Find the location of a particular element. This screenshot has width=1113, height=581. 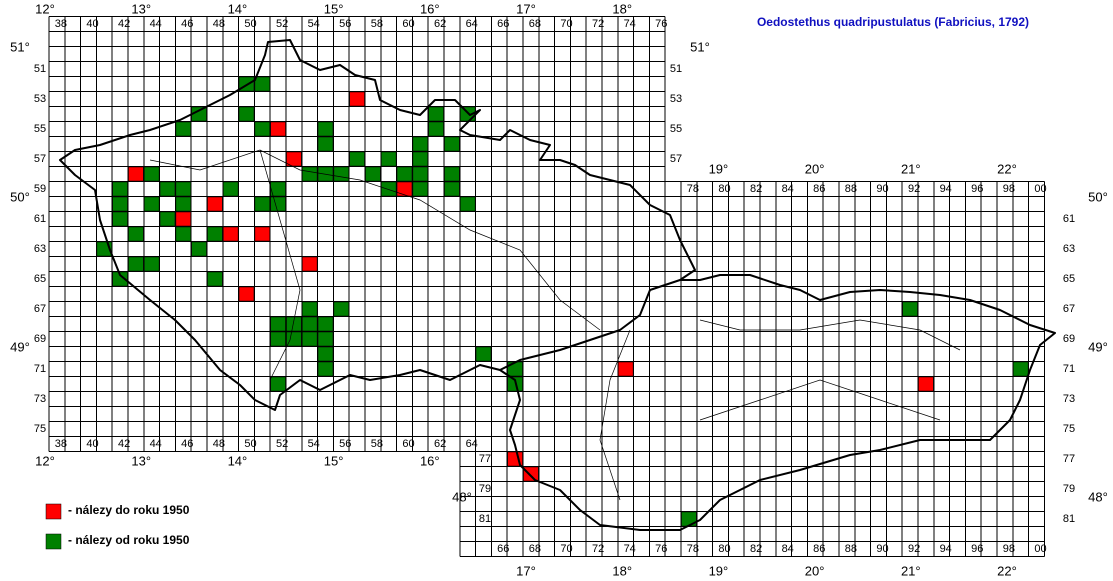

column-label: 88 is located at coordinates (851, 549).